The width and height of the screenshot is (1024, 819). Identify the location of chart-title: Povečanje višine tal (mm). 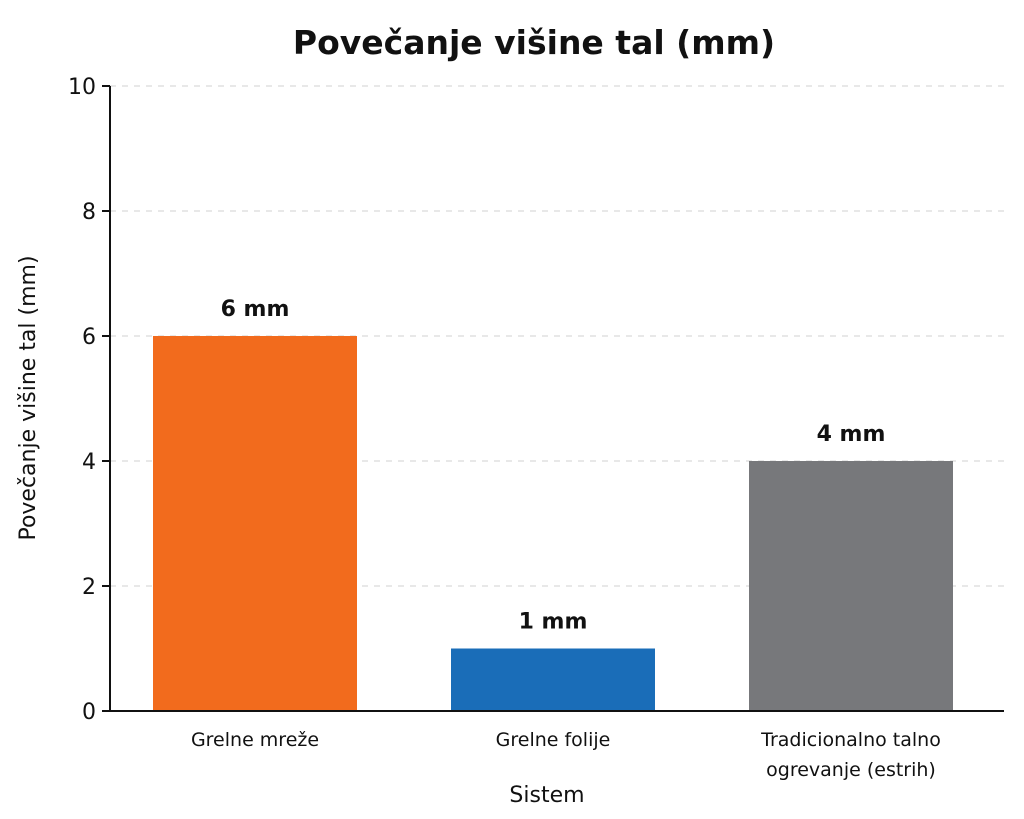
(534, 42).